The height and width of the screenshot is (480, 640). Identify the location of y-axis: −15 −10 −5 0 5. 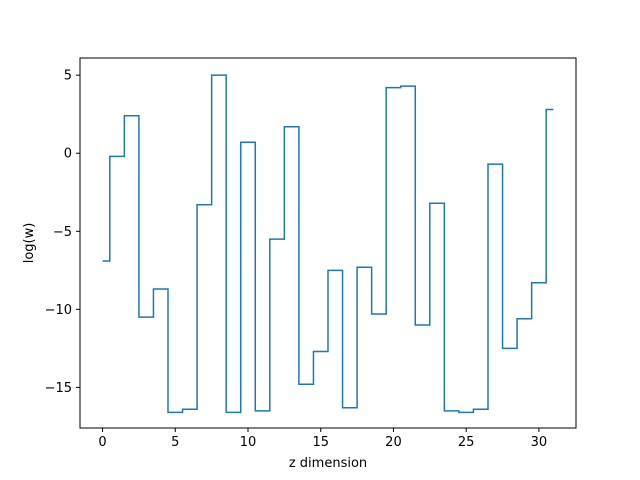
(62, 232).